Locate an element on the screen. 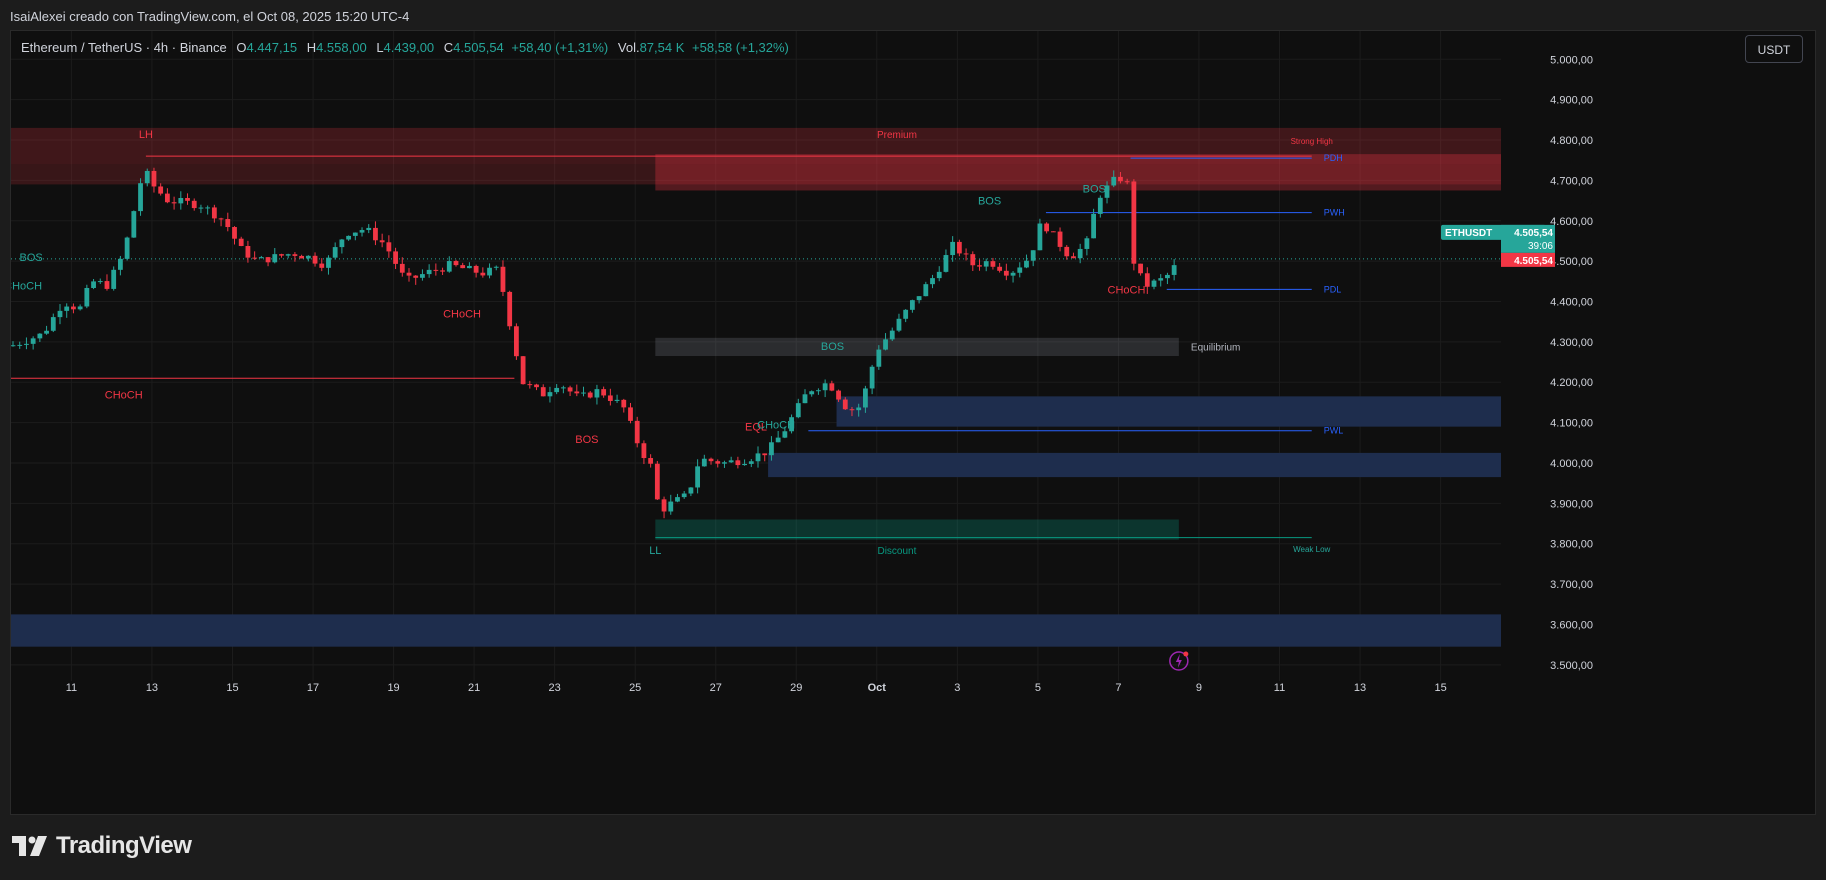  y-tick-label: 4.700,00 is located at coordinates (1571, 181).